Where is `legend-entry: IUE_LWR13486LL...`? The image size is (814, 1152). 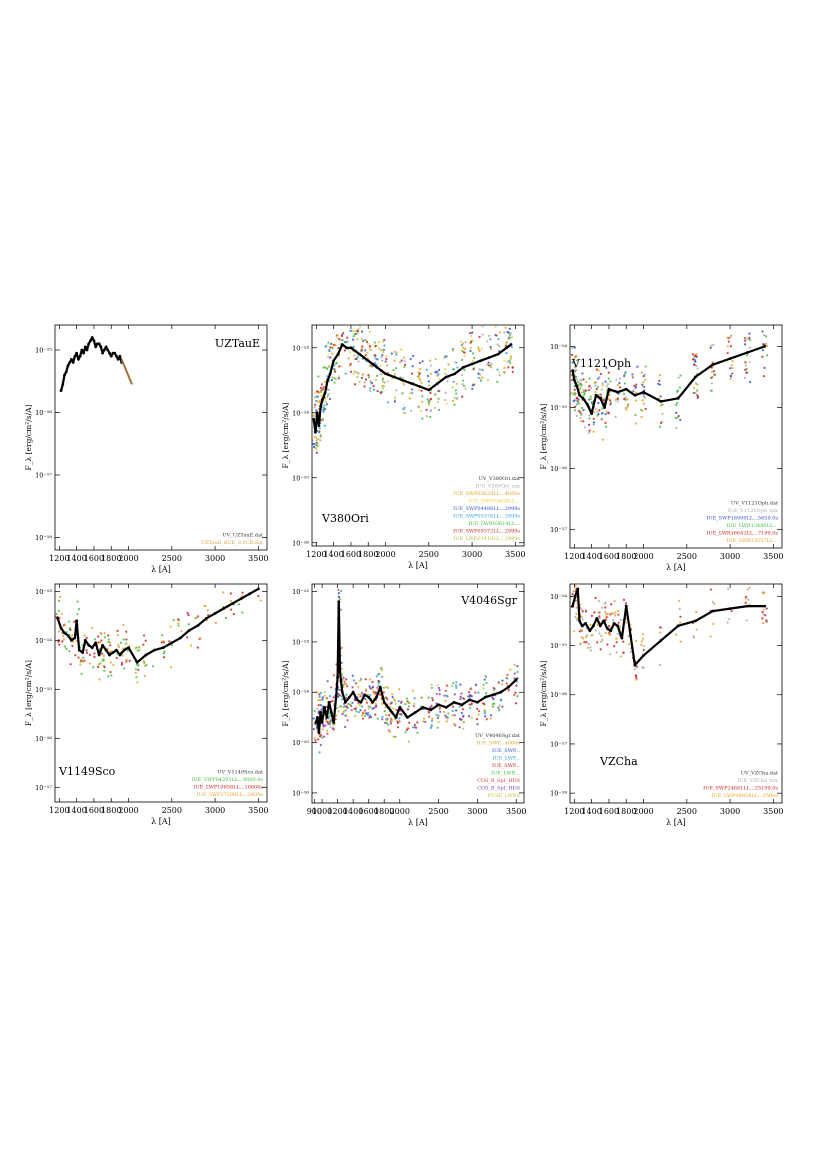 legend-entry: IUE_LWR13486LL... is located at coordinates (753, 526).